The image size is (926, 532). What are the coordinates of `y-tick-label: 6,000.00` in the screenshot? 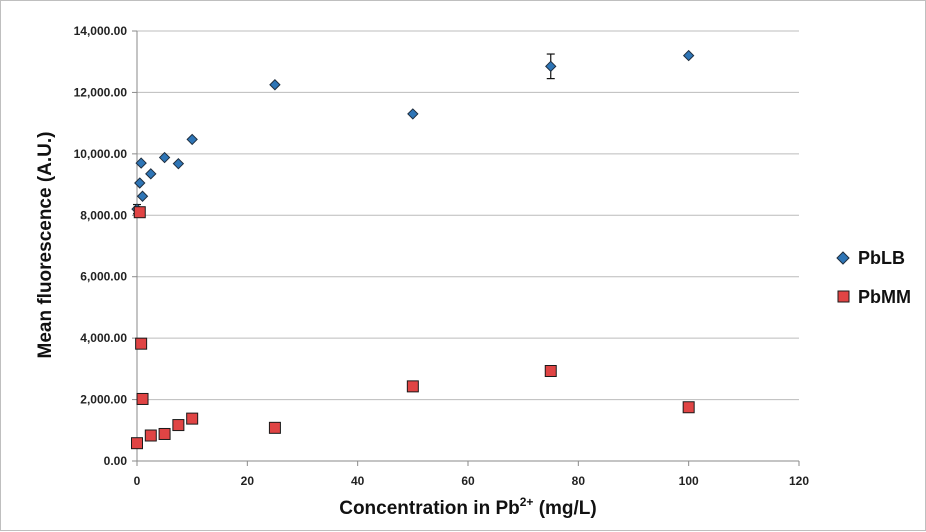 It's located at (103, 277).